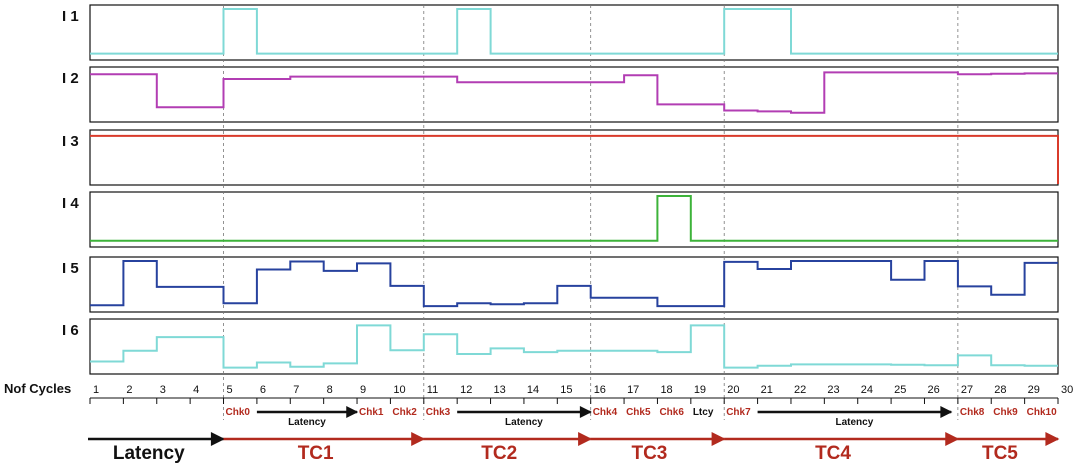 Image resolution: width=1080 pixels, height=469 pixels. I want to click on checkpoint-chk6: Chk6, so click(671, 412).